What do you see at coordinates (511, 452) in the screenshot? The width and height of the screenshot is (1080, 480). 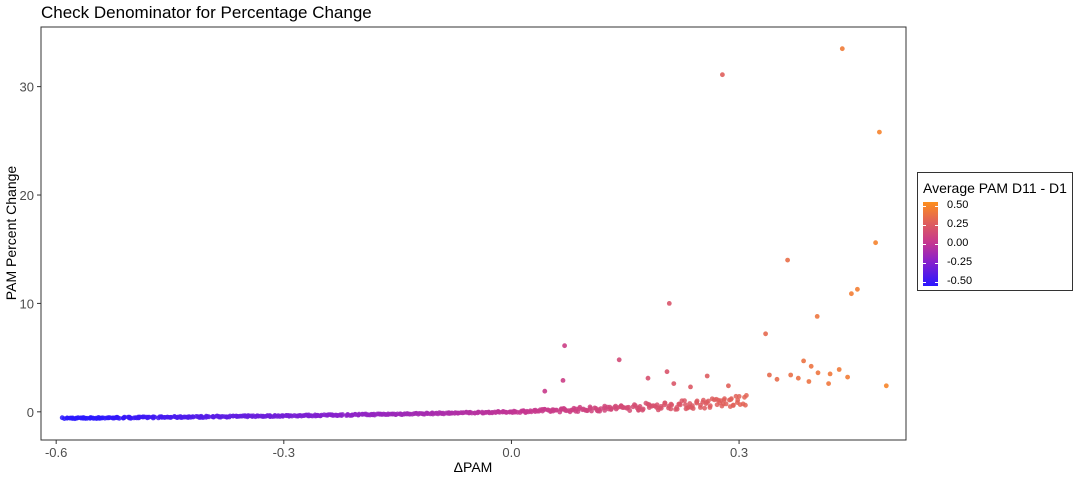 I see `x-tick-label: 0.0` at bounding box center [511, 452].